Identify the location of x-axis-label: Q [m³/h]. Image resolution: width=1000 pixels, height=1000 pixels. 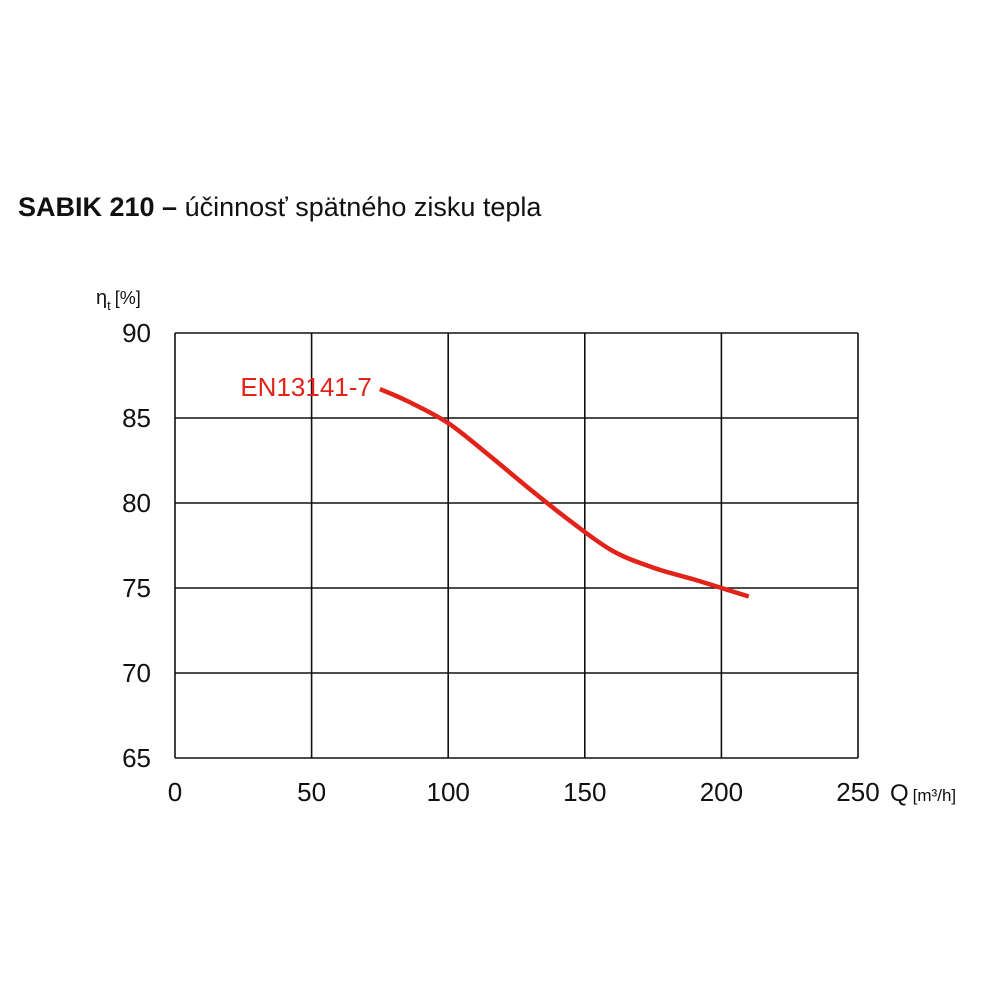
(923, 793).